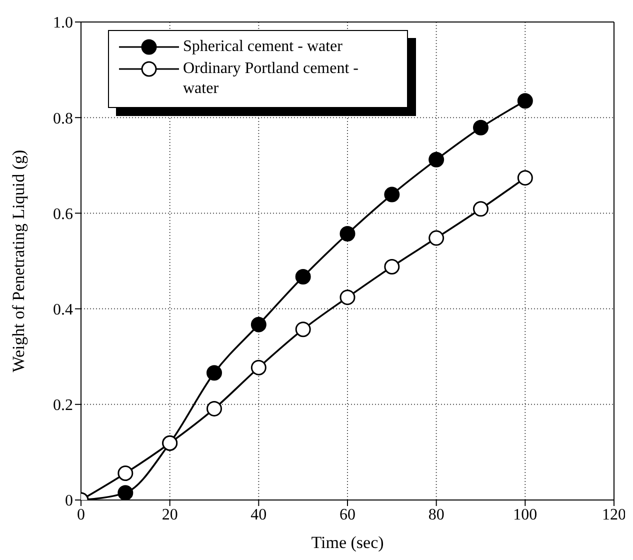 Image resolution: width=633 pixels, height=560 pixels. What do you see at coordinates (81, 515) in the screenshot?
I see `x-tick-label: 0` at bounding box center [81, 515].